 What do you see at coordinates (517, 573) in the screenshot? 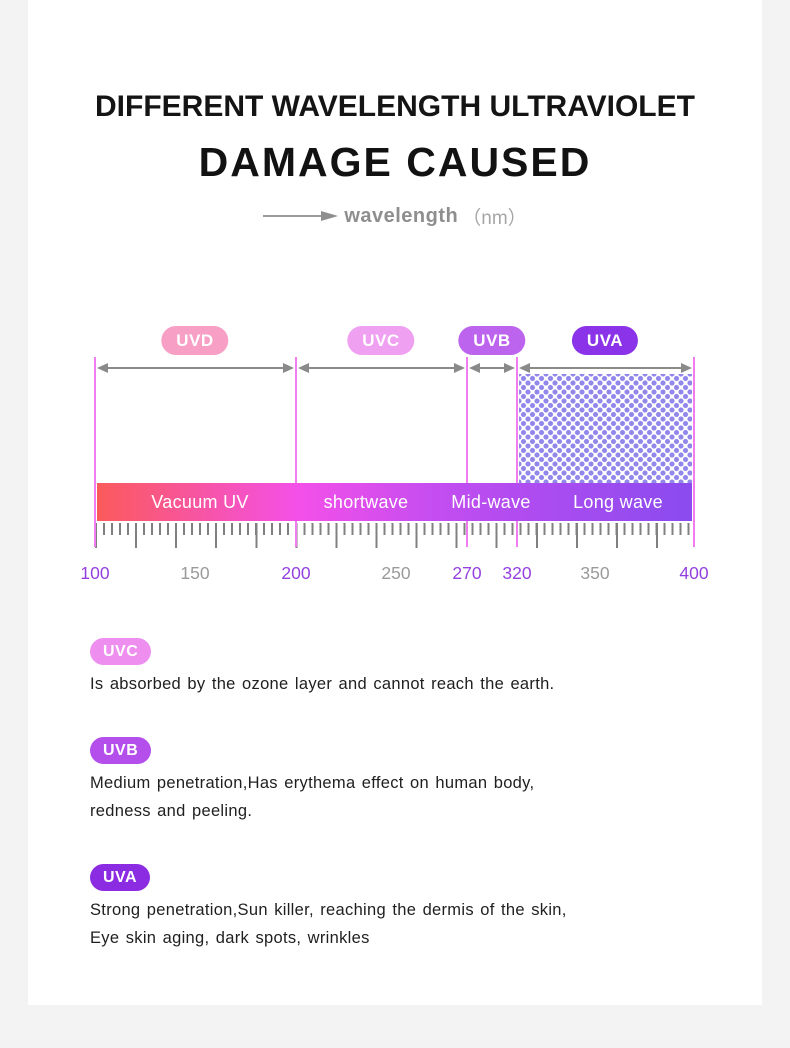
I see `tick-label-320: 320` at bounding box center [517, 573].